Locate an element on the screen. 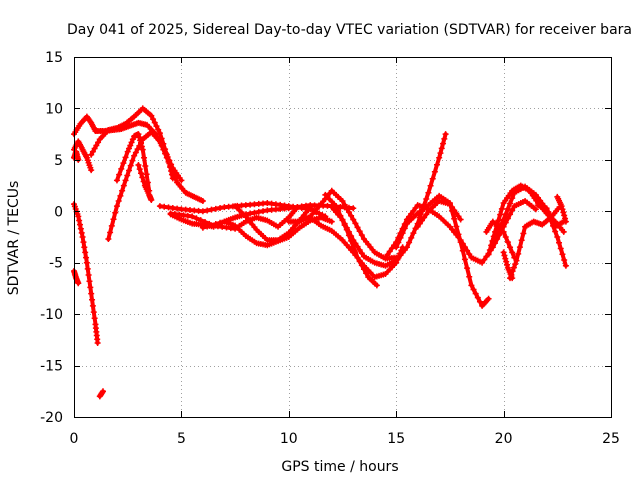 The width and height of the screenshot is (640, 480). series-arc-z is located at coordinates (500, 239).